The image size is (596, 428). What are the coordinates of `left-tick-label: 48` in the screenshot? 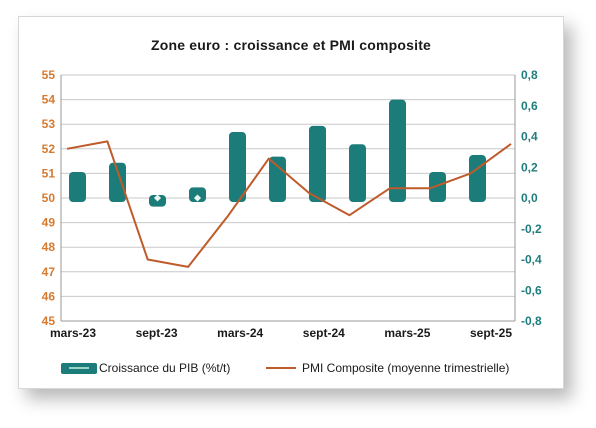 It's located at (49, 247).